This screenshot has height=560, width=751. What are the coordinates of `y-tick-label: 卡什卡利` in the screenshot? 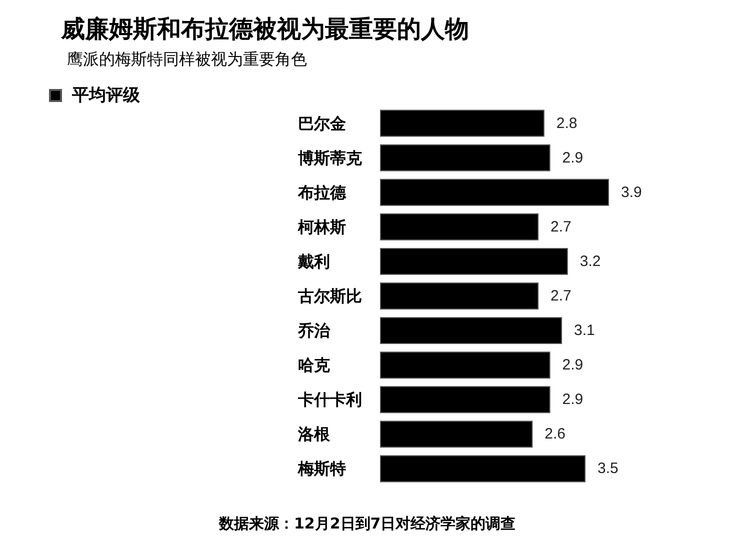 It's located at (329, 400).